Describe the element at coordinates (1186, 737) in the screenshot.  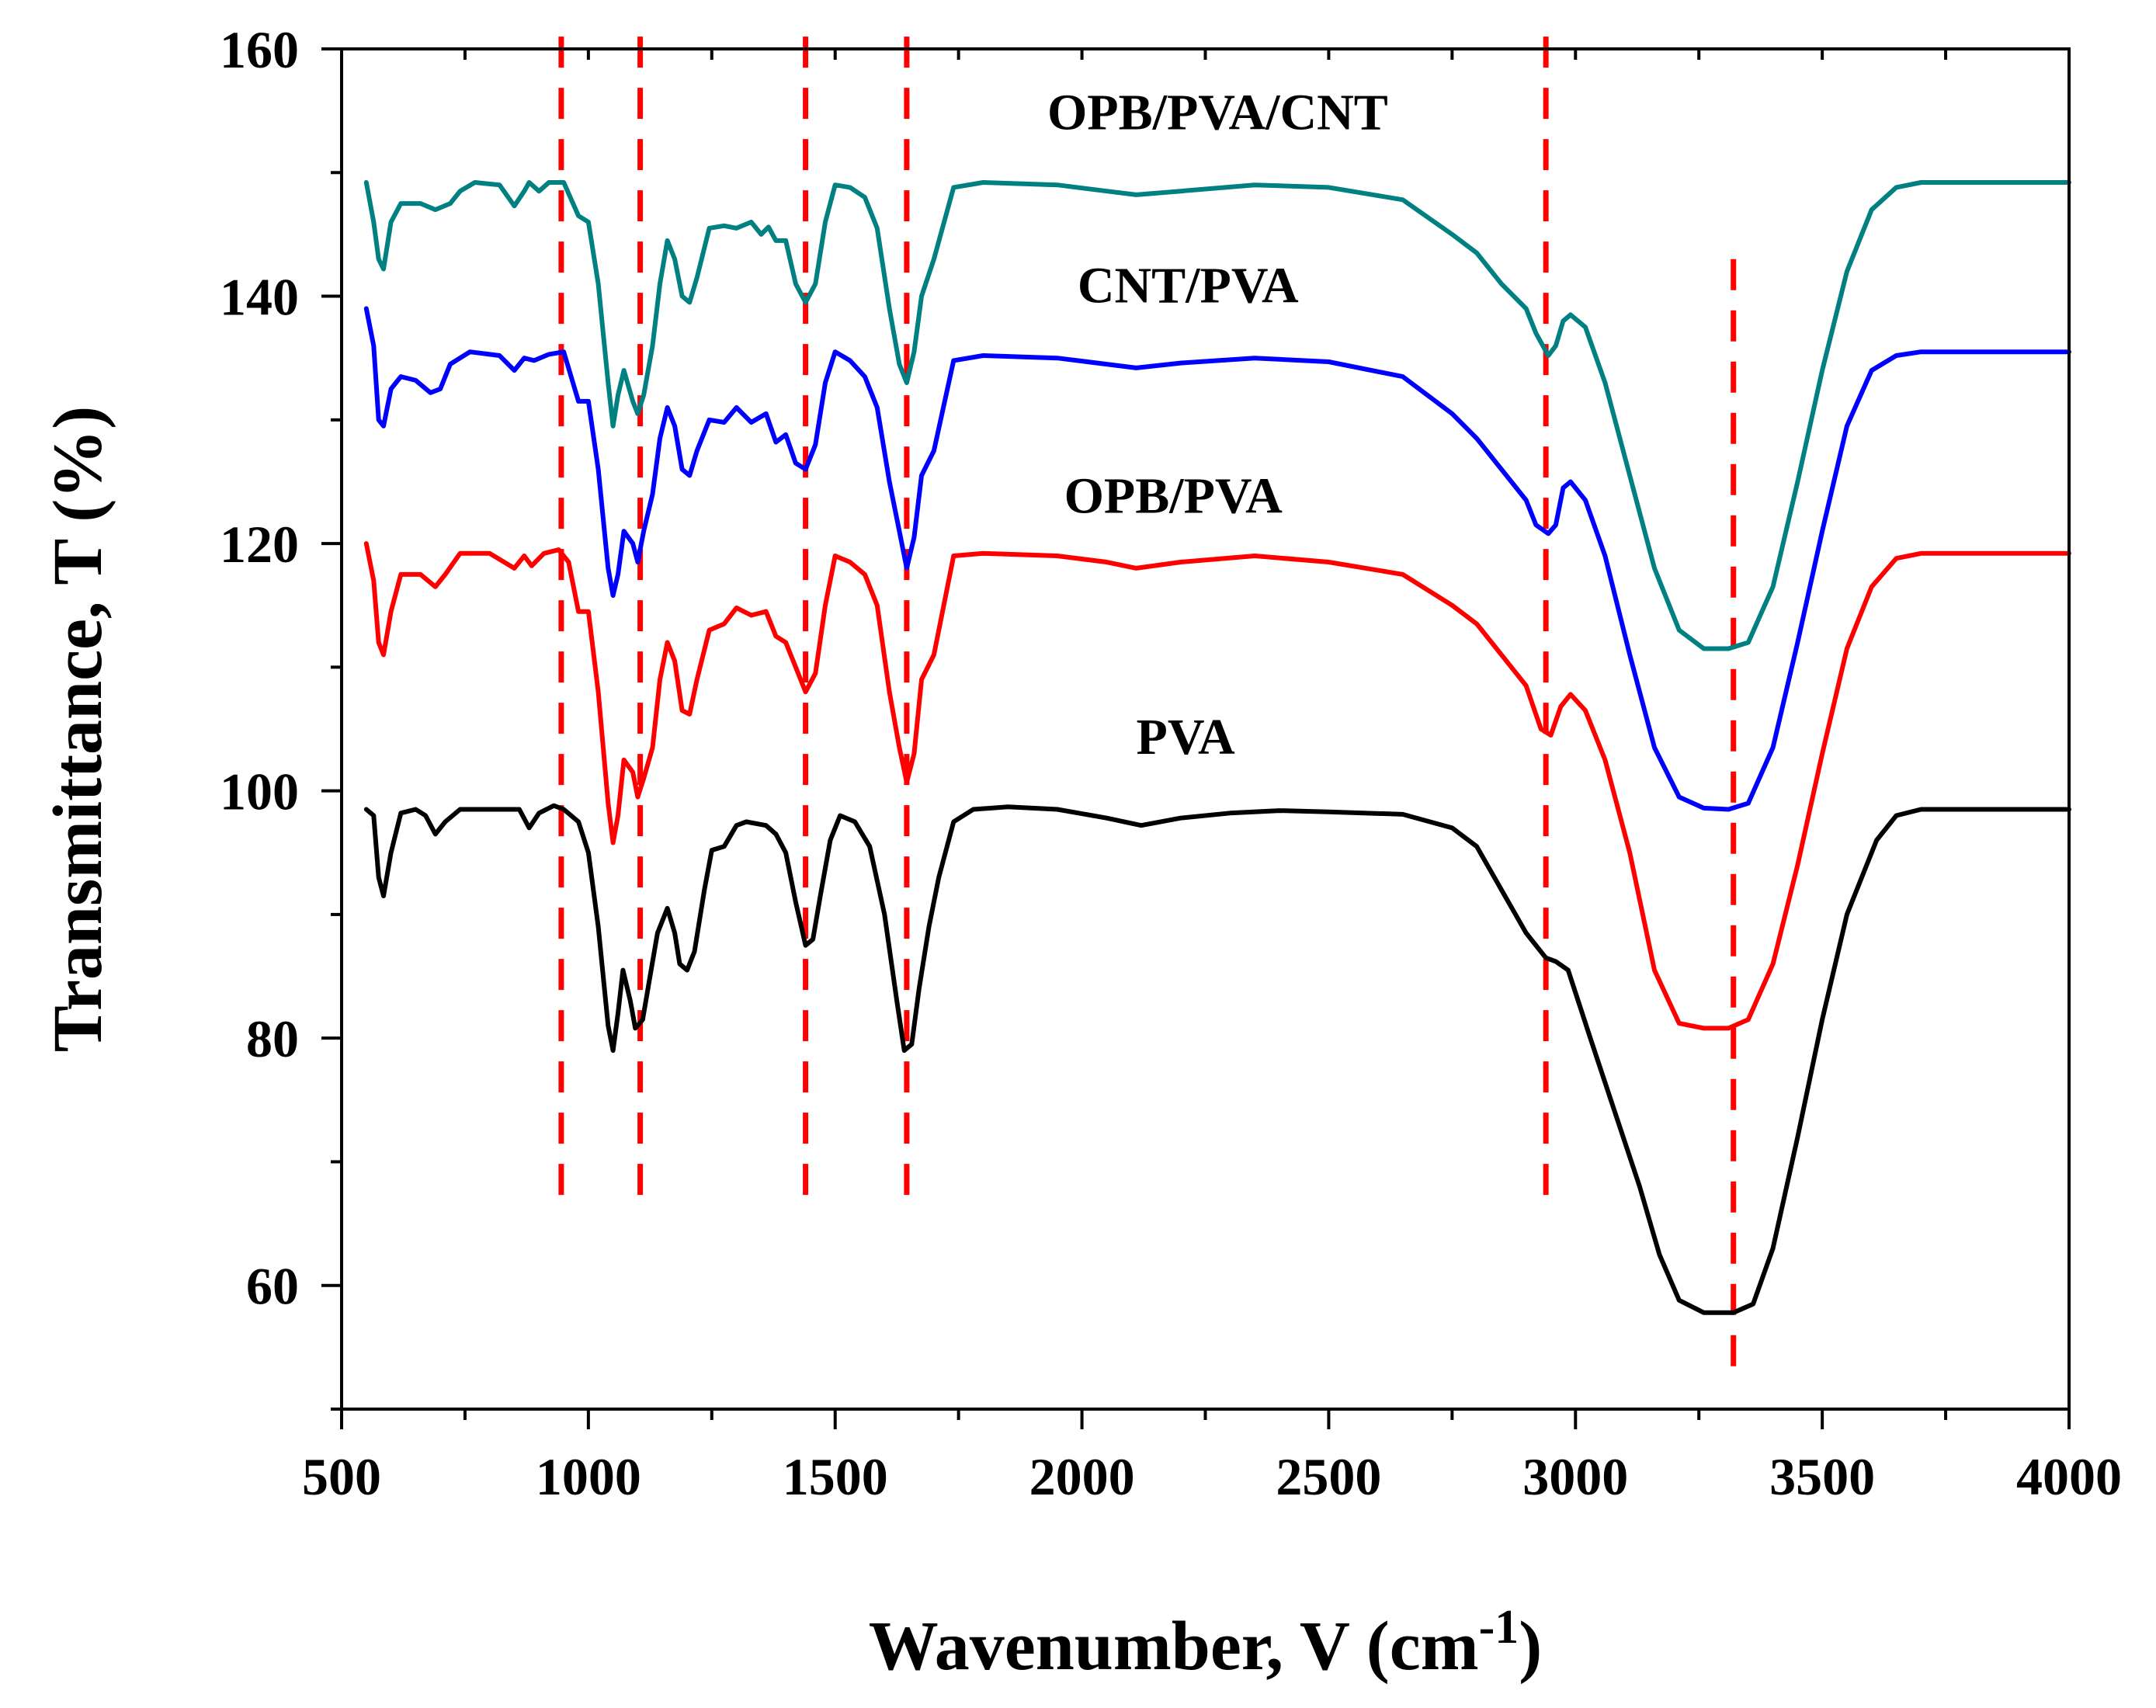
I see `series-label-pva: PVA` at that location.